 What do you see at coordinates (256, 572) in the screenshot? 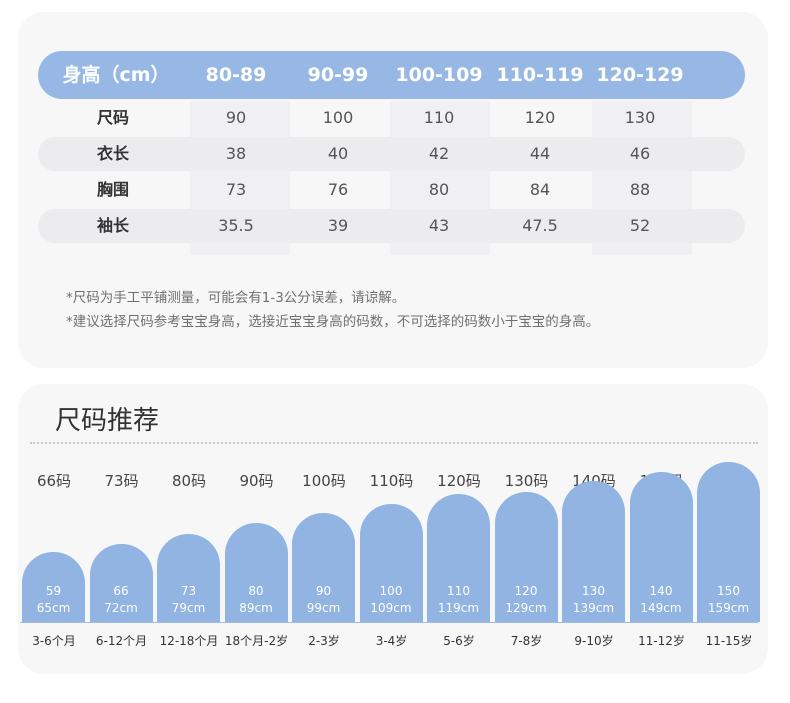
I see `size-bar: 80 89cm` at bounding box center [256, 572].